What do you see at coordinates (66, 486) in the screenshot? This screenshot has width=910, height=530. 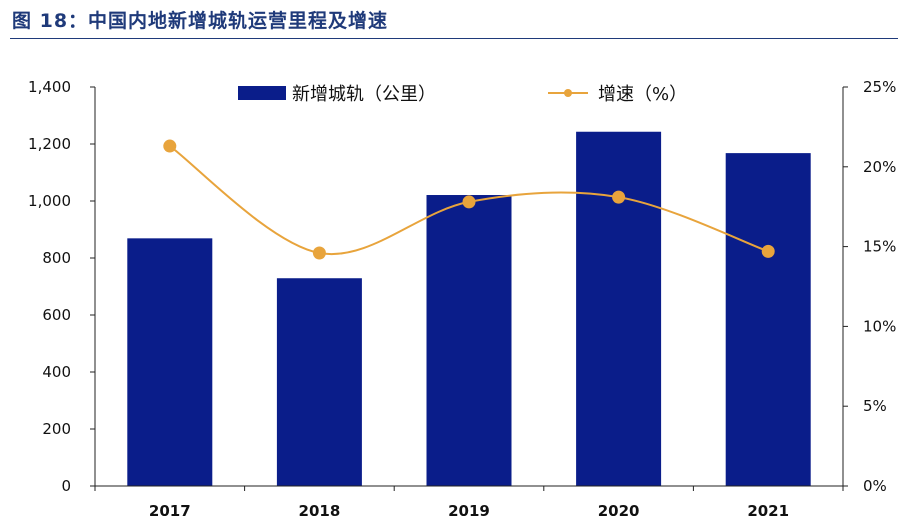 I see `left-tick-label: 0` at bounding box center [66, 486].